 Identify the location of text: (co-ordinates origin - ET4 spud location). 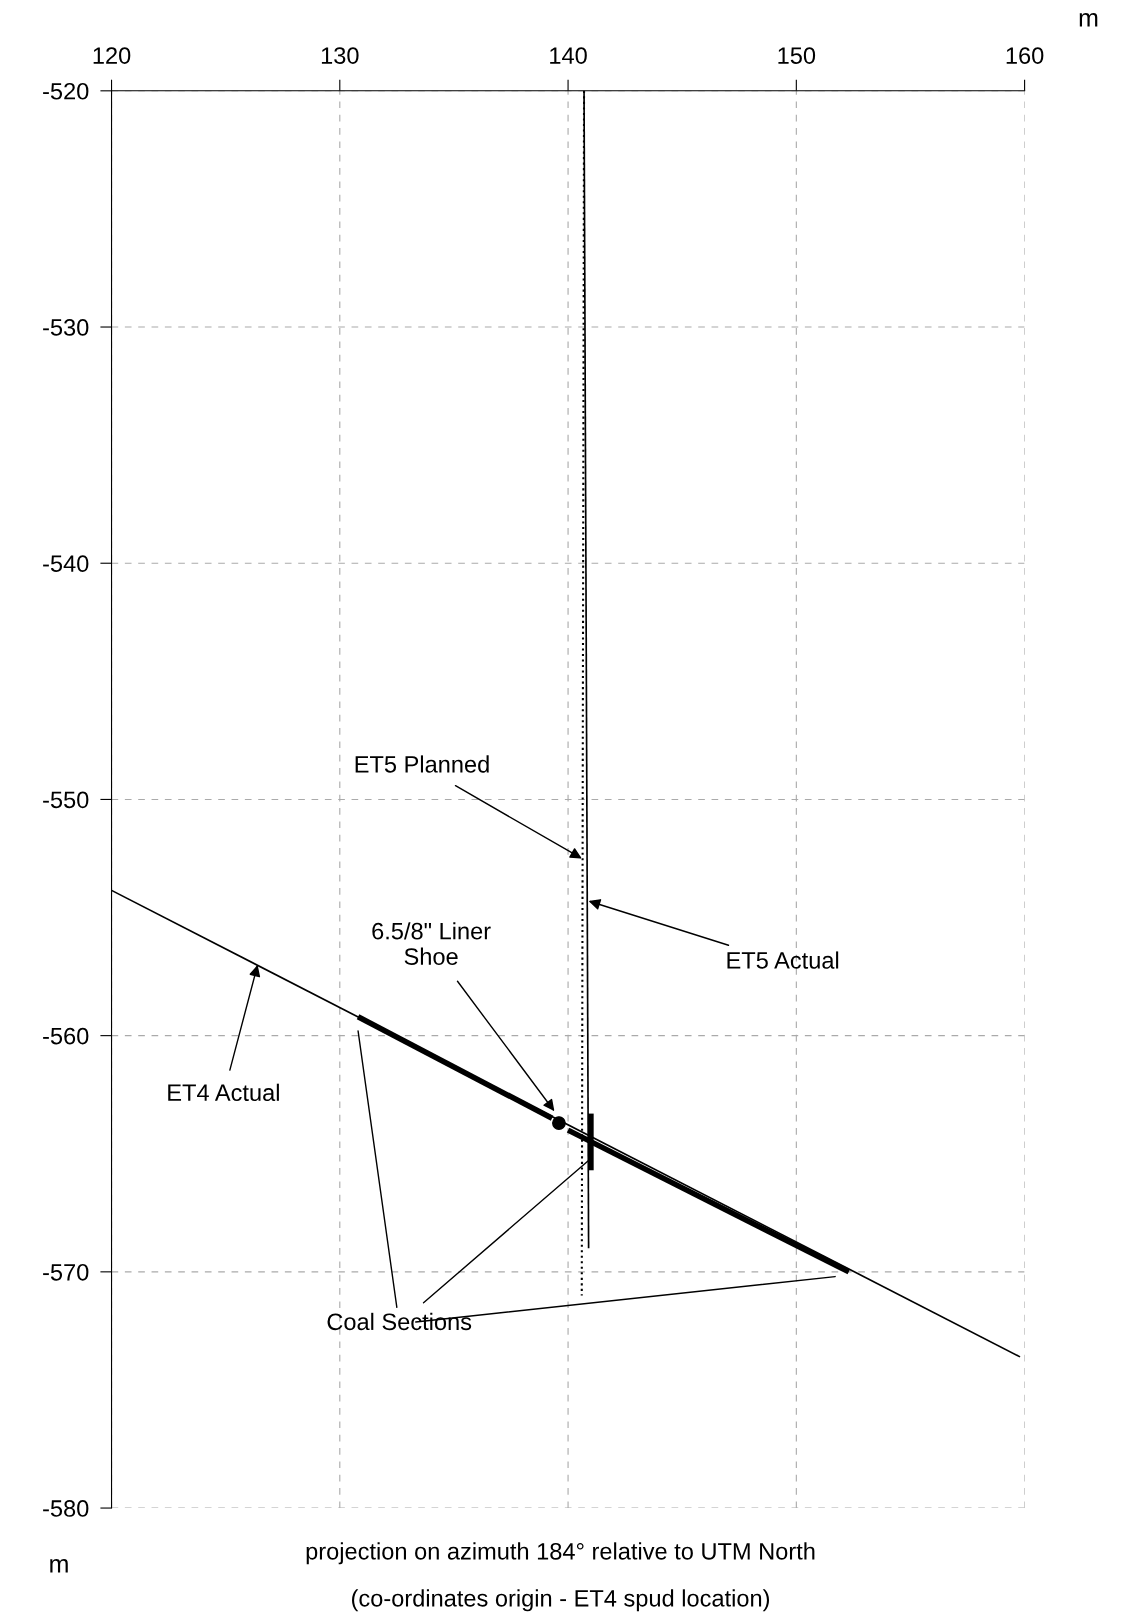
(561, 1600).